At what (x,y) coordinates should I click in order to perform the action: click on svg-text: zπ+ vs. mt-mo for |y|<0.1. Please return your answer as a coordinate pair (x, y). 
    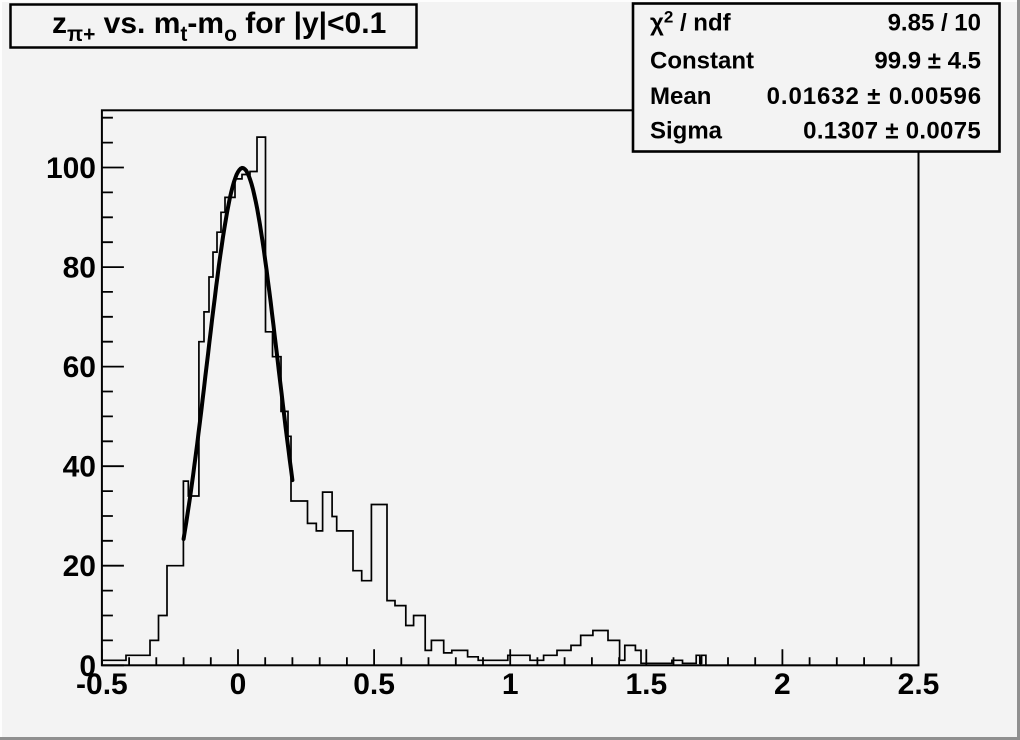
    Looking at the image, I should click on (219, 26).